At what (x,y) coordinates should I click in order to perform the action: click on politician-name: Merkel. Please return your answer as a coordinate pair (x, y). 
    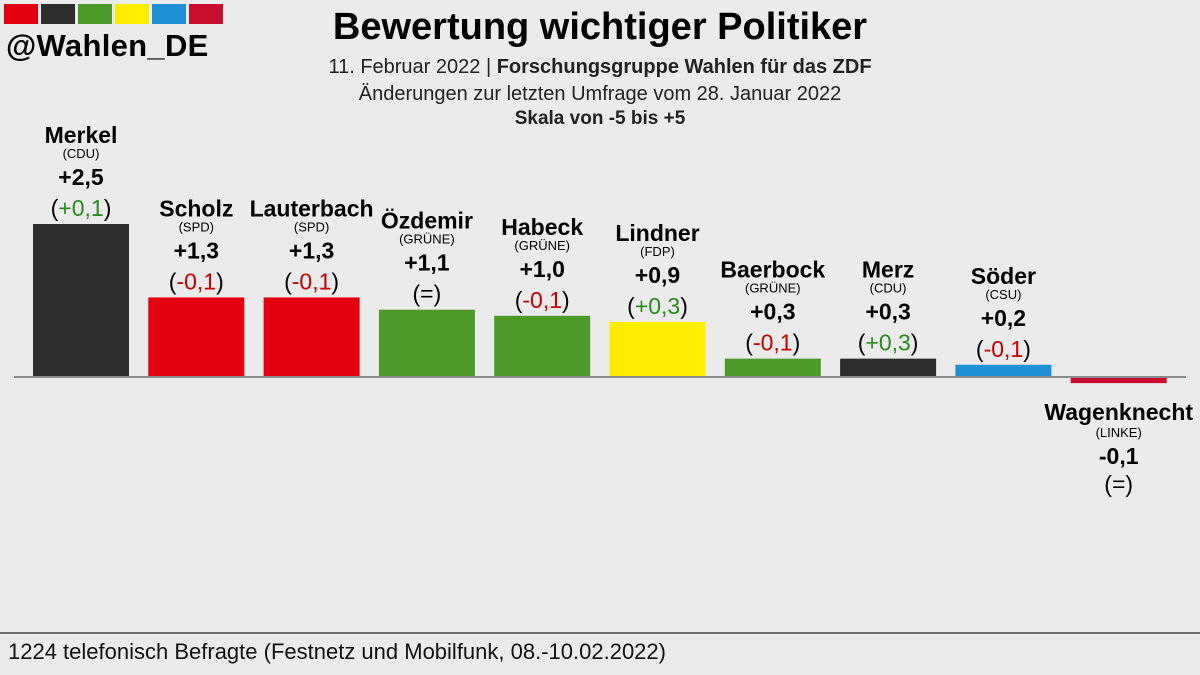
    Looking at the image, I should click on (81, 135).